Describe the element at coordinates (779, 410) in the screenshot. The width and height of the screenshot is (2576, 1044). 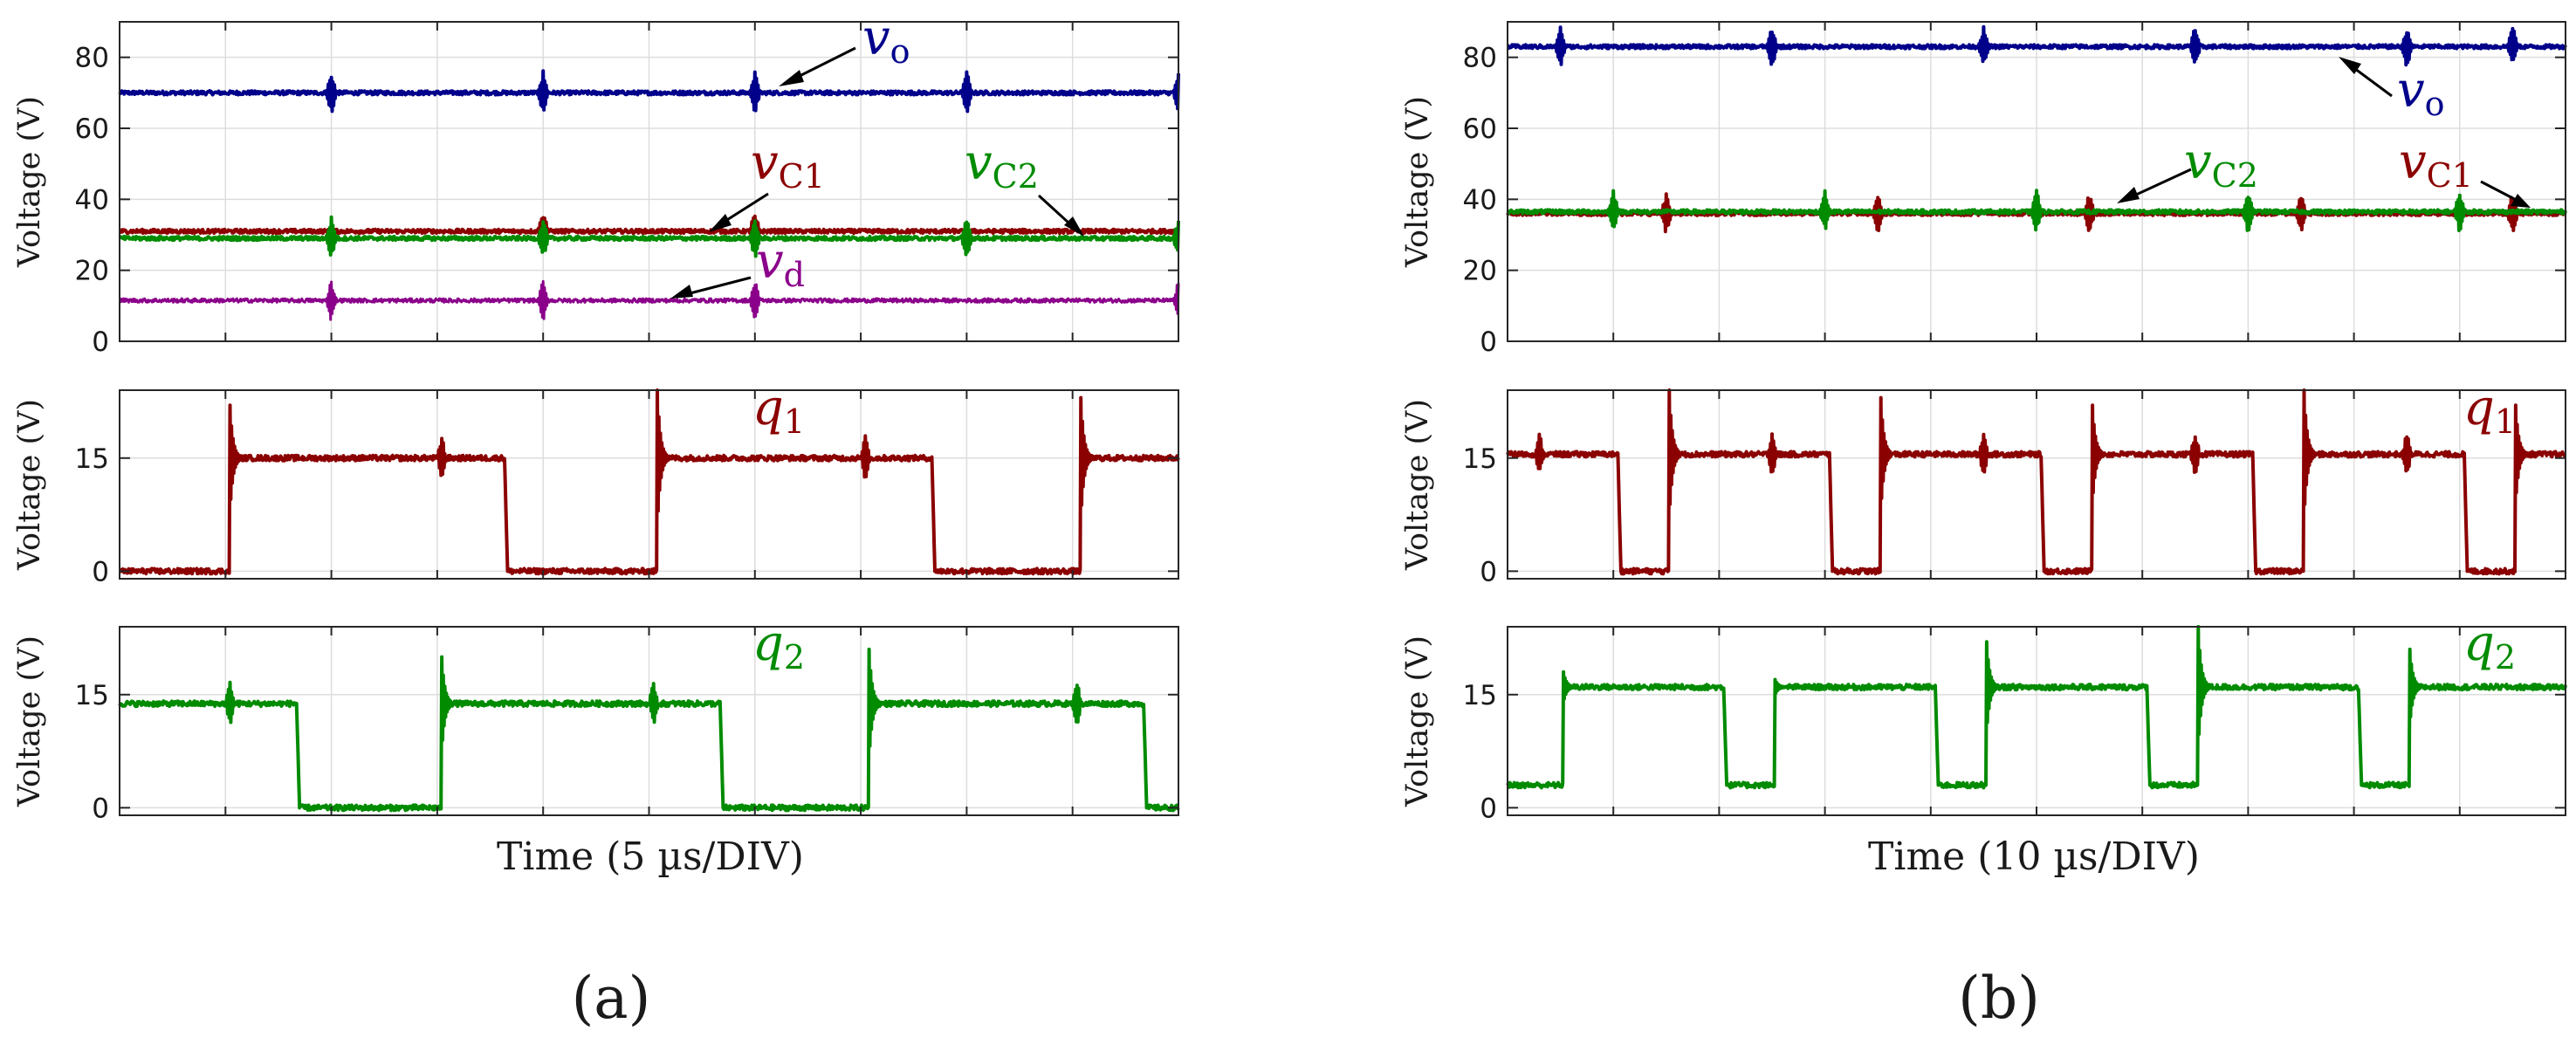
I see `label-q1-a: q1` at that location.